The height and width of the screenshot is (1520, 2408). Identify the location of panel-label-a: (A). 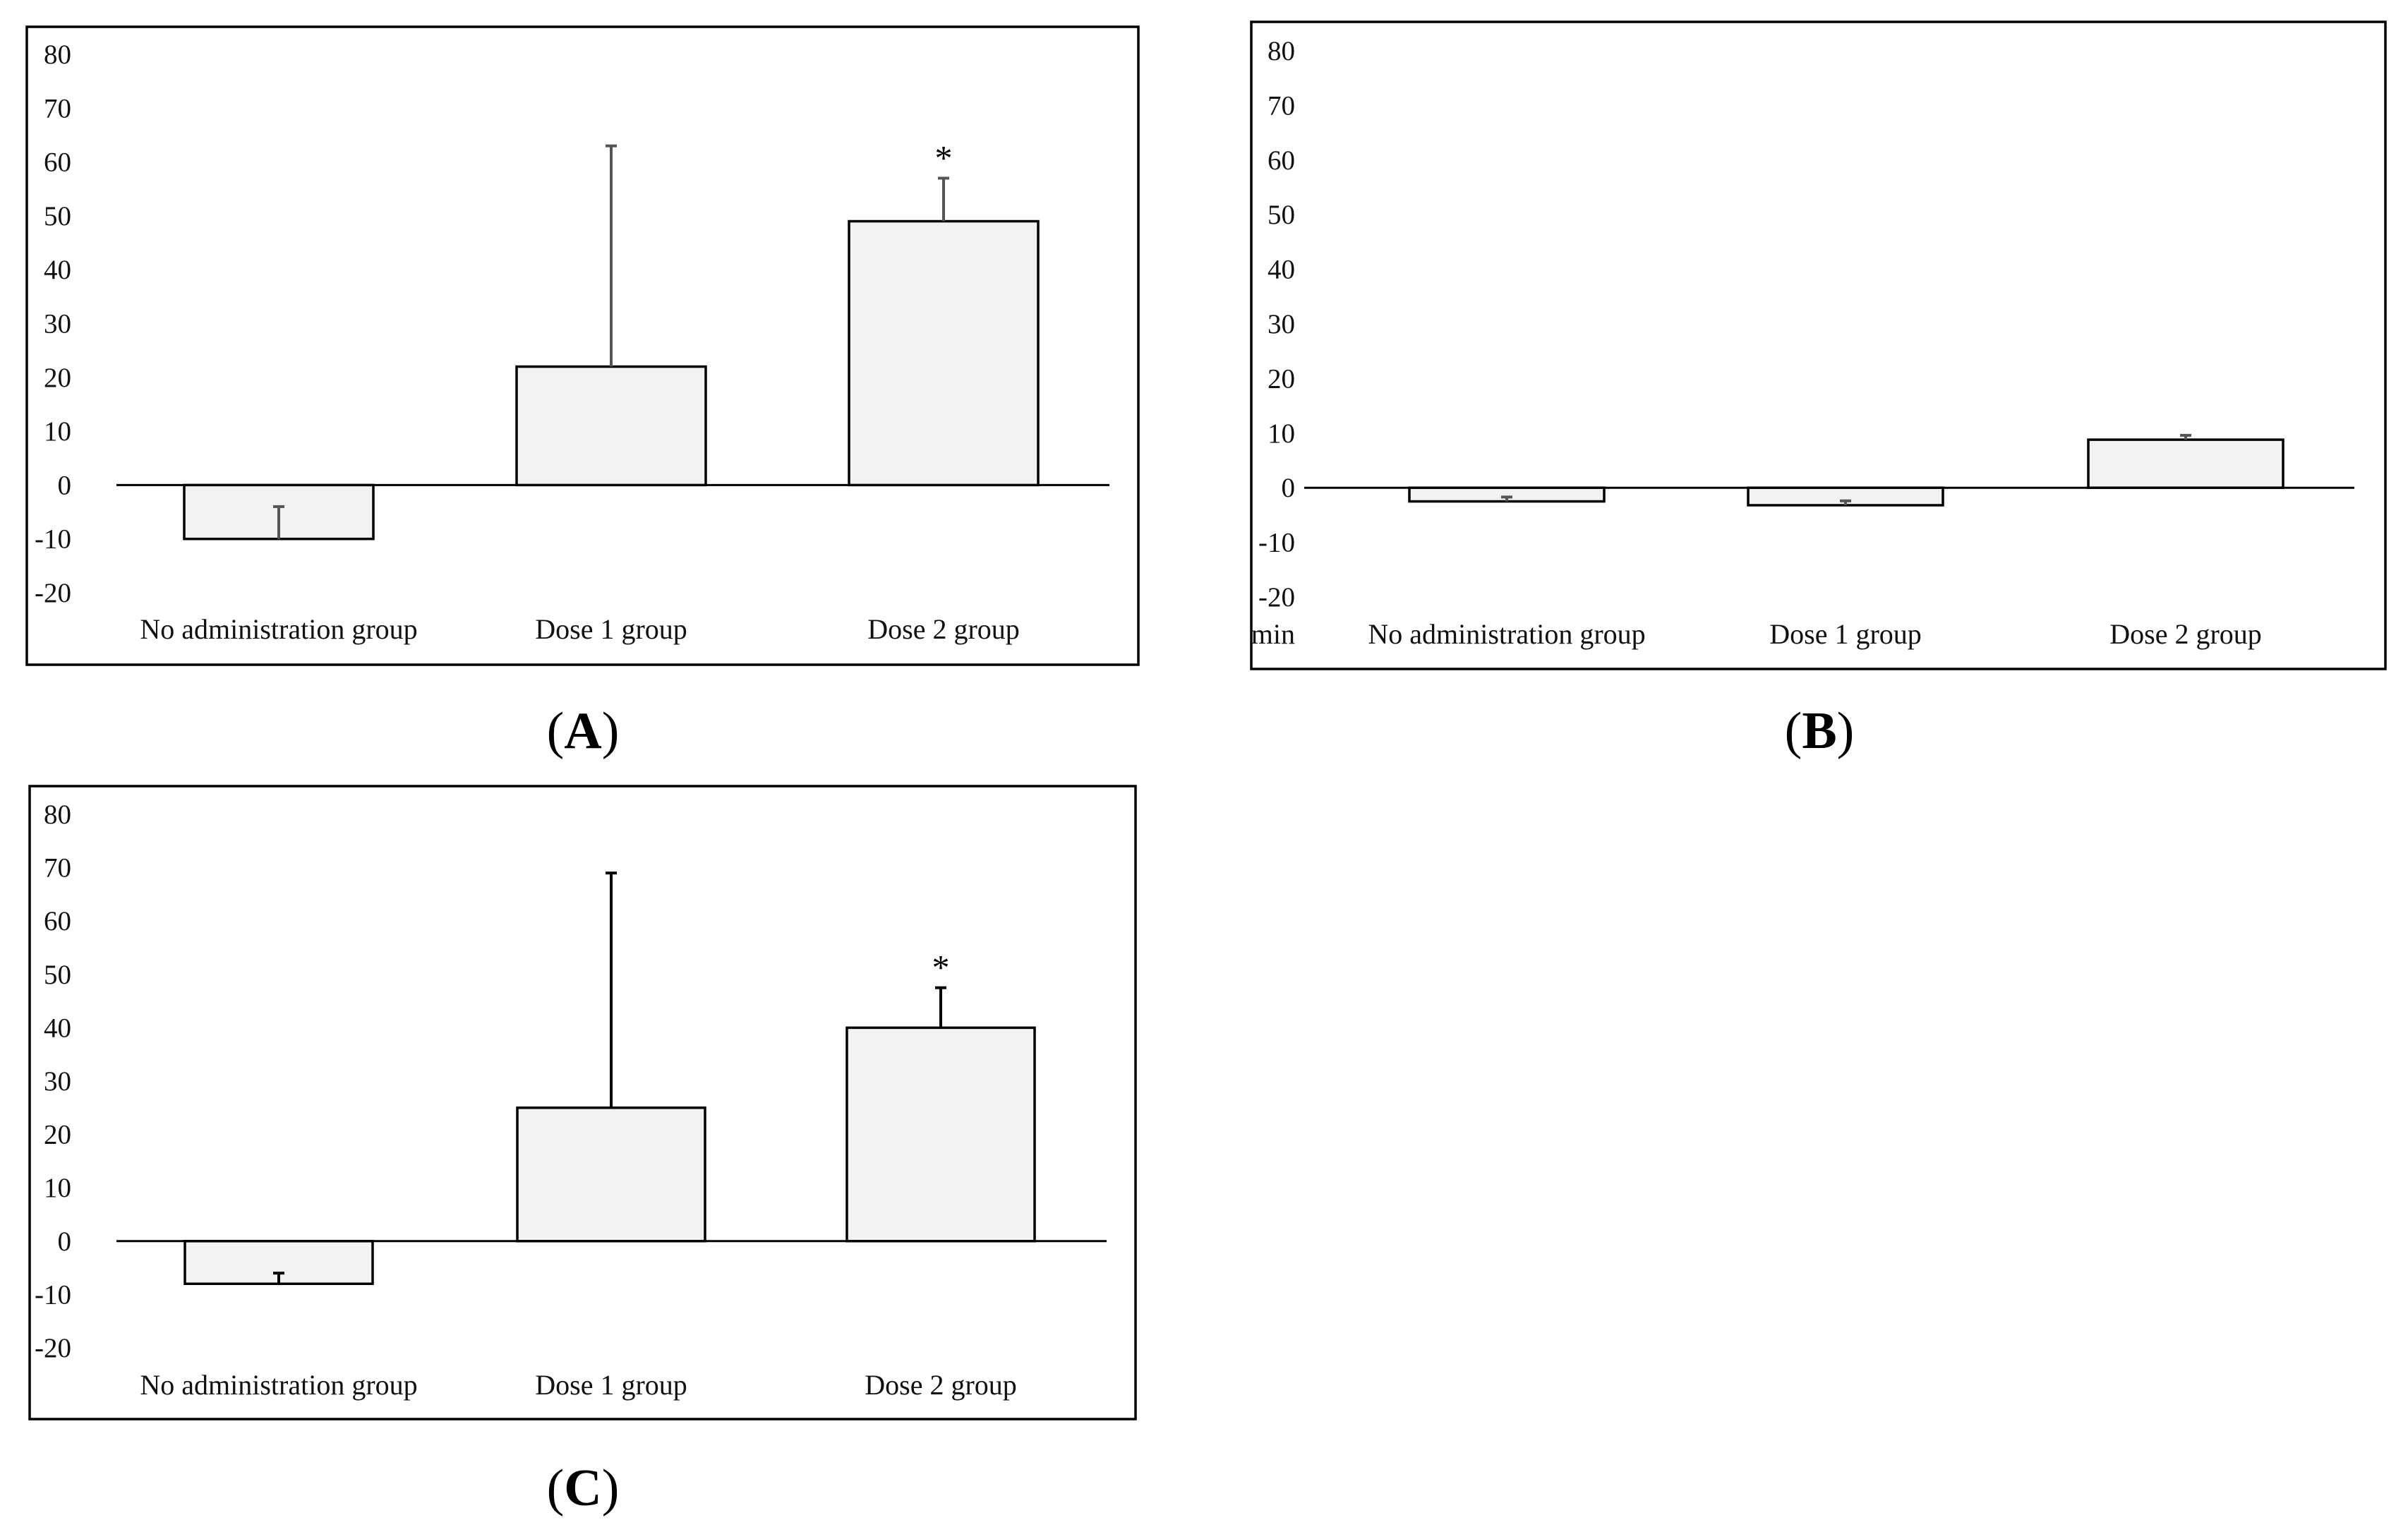
(583, 731).